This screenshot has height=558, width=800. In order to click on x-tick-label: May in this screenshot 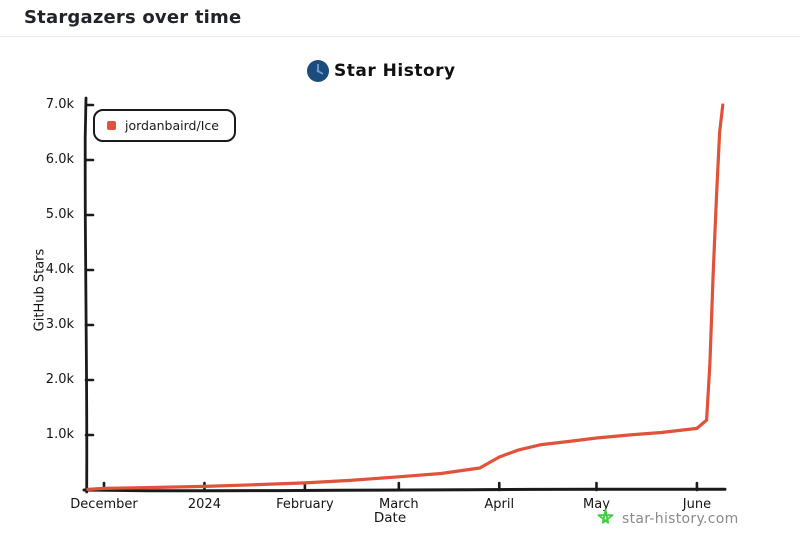, I will do `click(596, 504)`.